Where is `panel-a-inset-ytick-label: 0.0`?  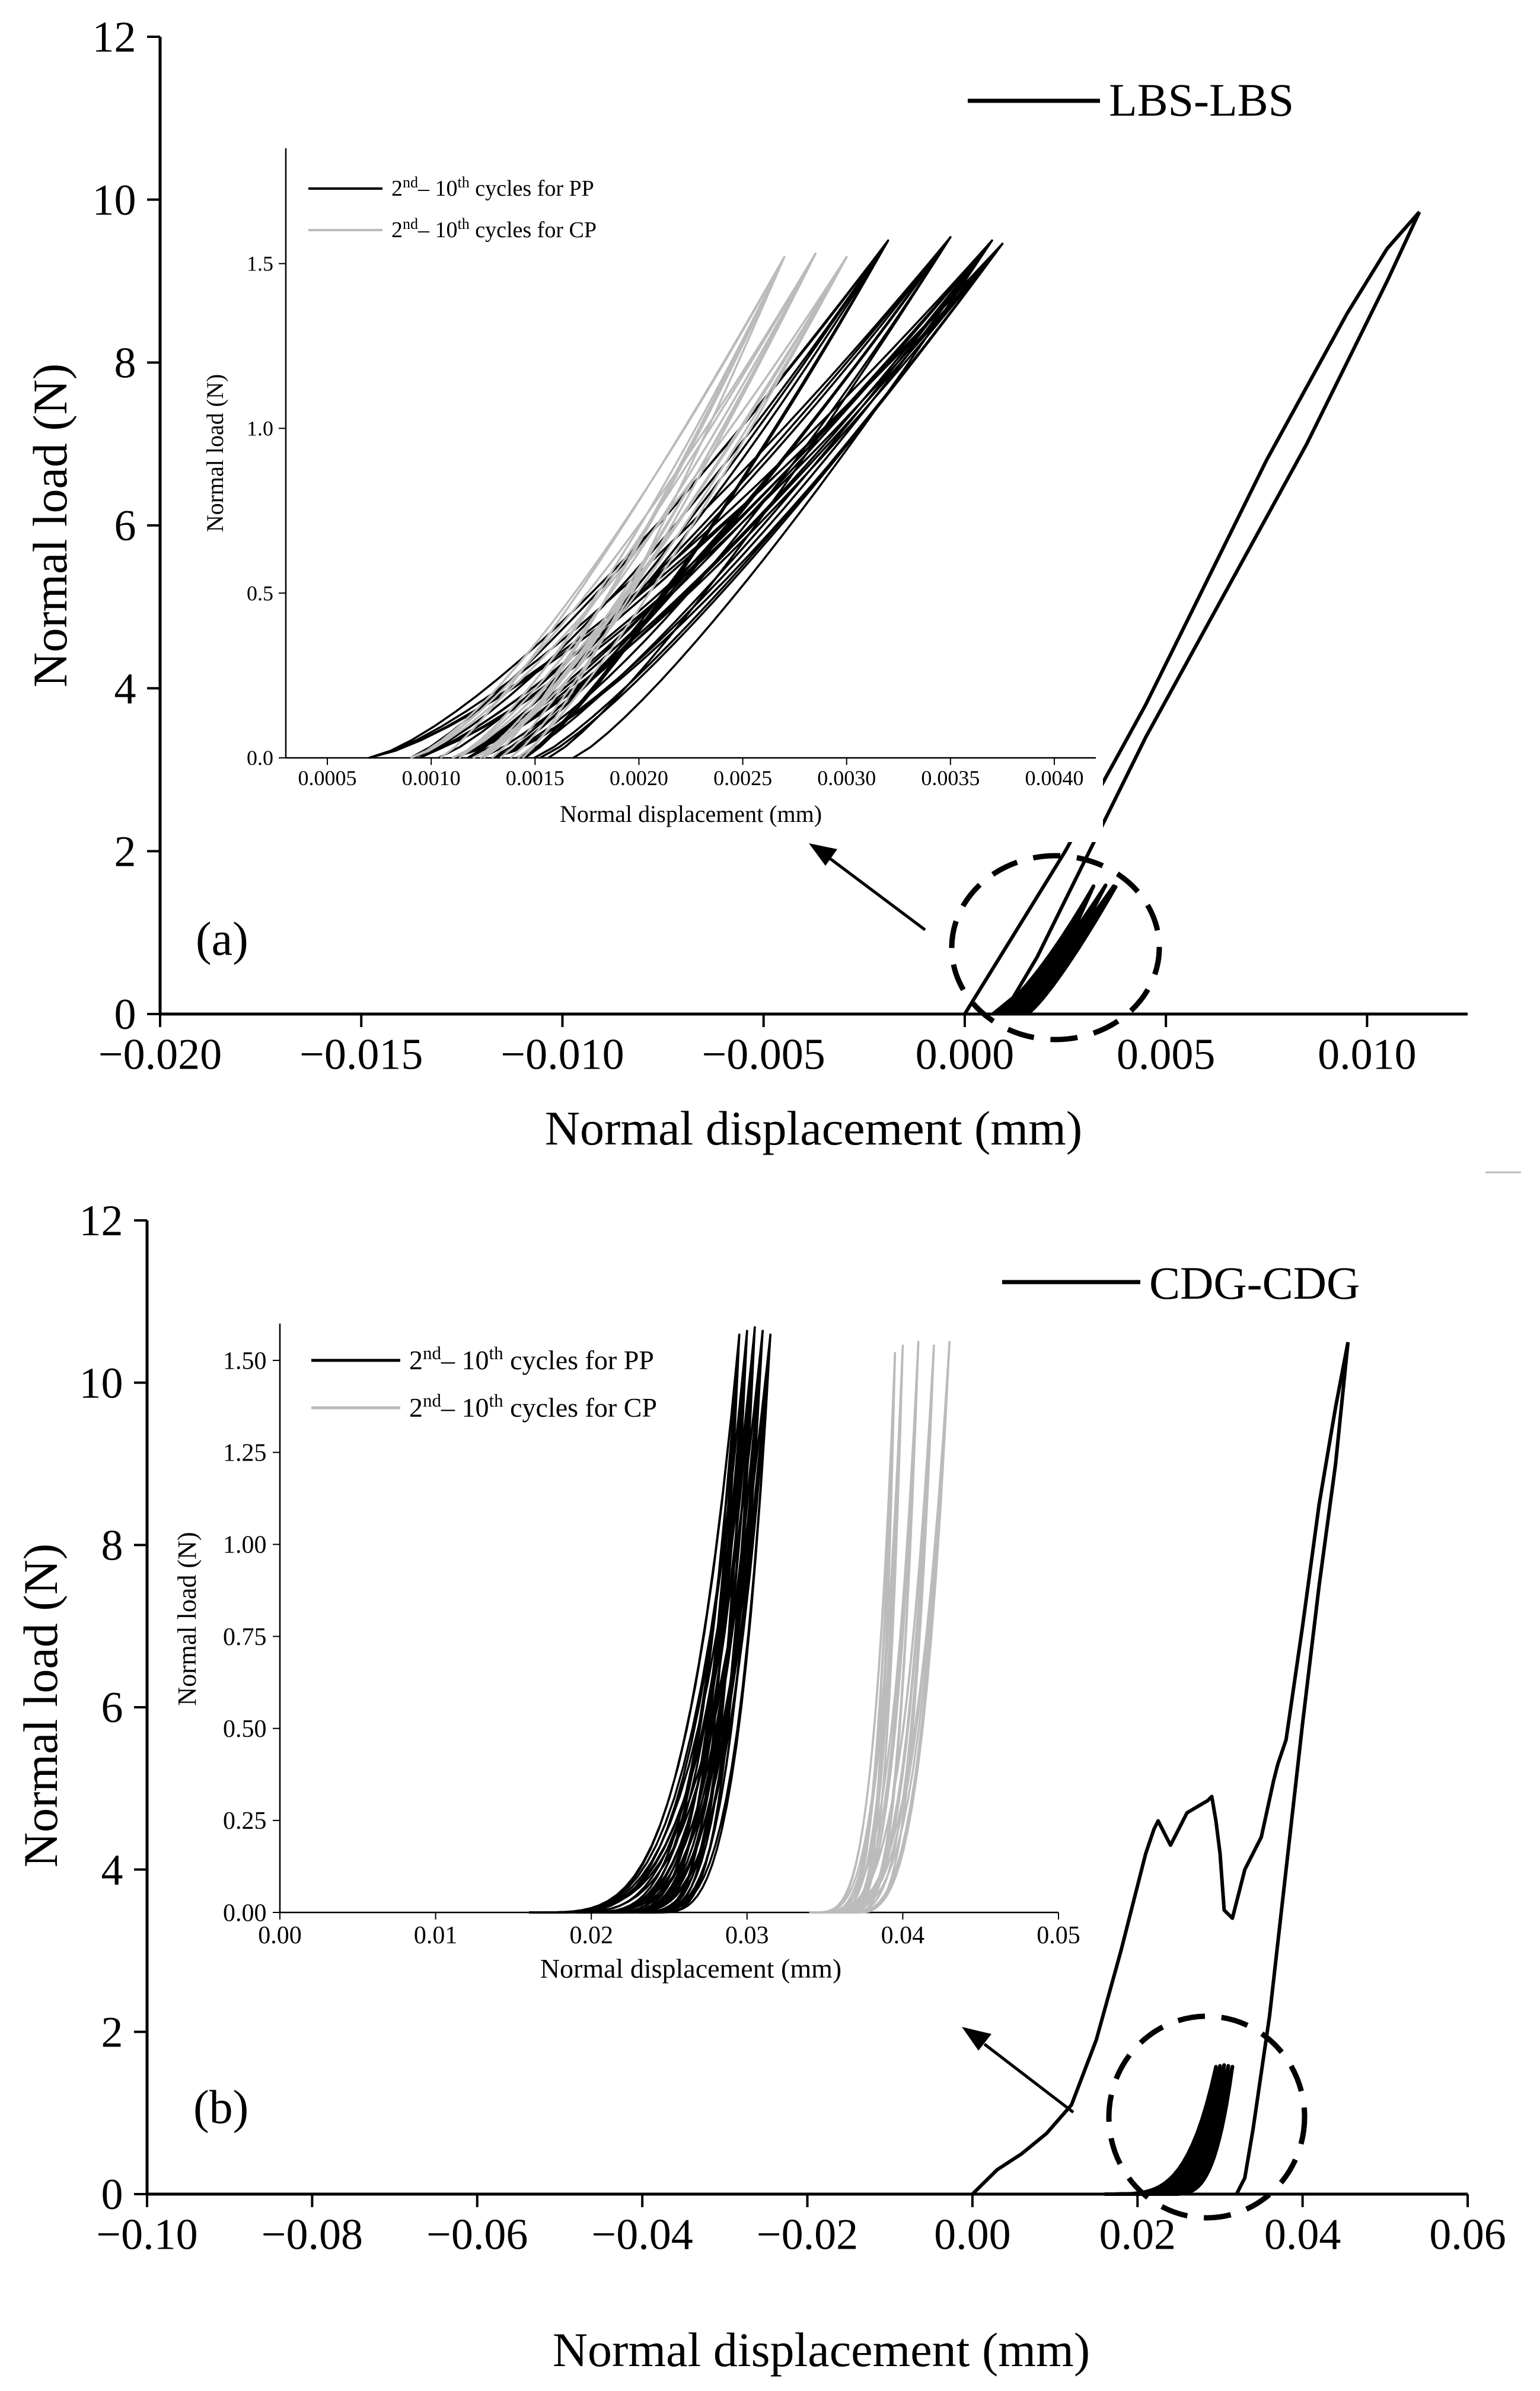
panel-a-inset-ytick-label: 0.0 is located at coordinates (260, 758).